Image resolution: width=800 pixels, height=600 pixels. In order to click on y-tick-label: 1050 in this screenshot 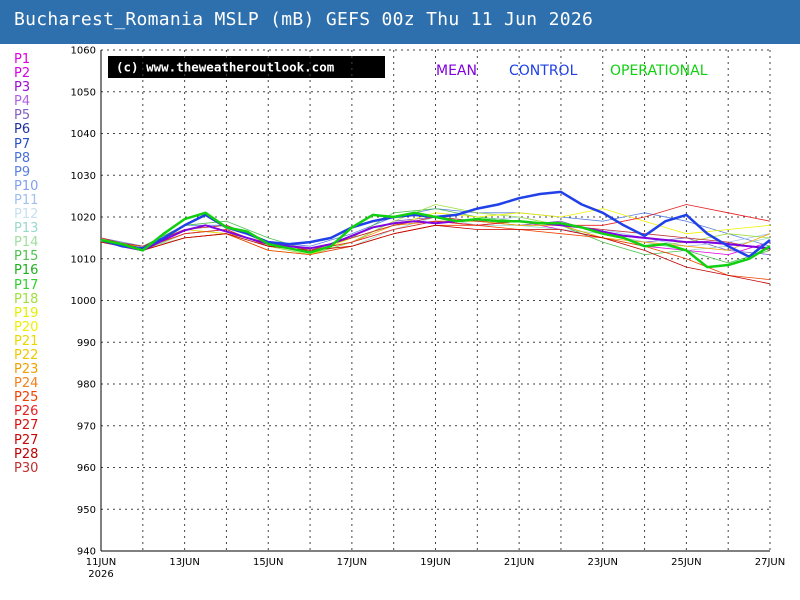, I will do `click(83, 92)`.